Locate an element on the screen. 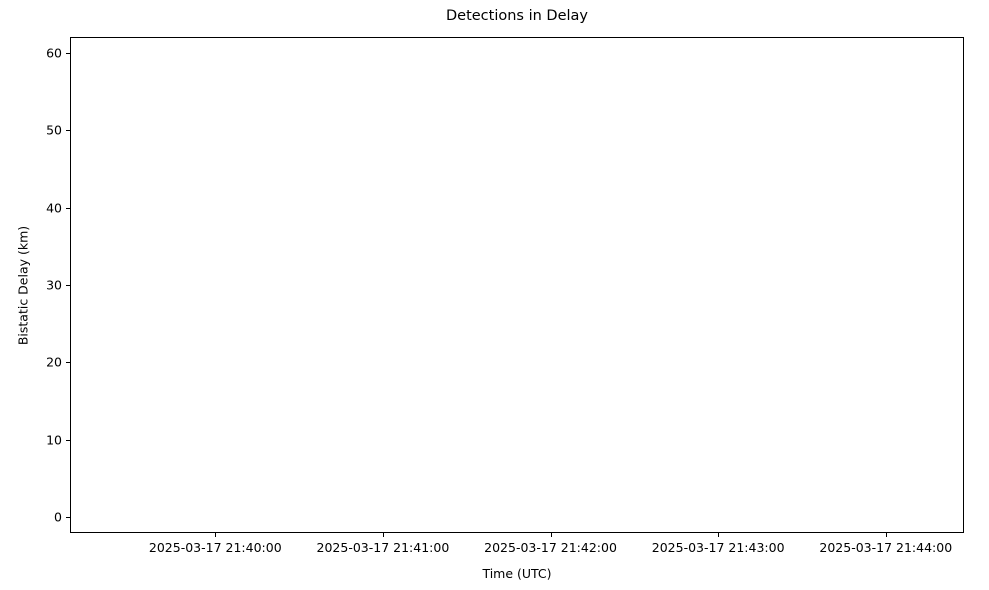 This screenshot has height=590, width=989. x-tick-label: 2025-03-17 21:40:00 is located at coordinates (215, 547).